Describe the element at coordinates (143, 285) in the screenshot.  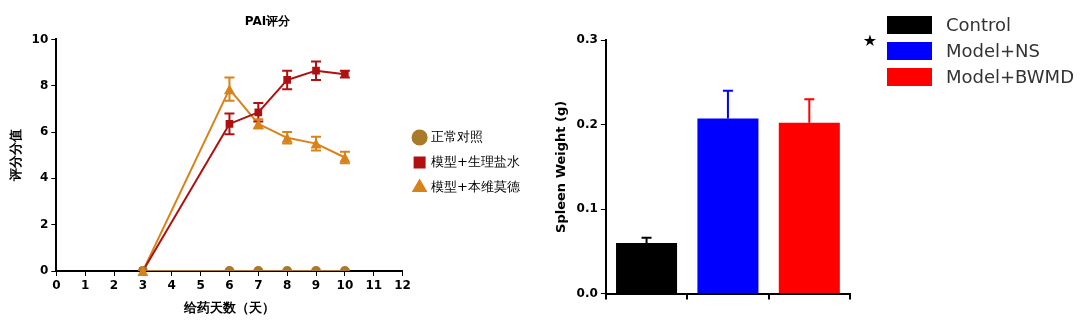
I see `x-tick-label: 3` at that location.